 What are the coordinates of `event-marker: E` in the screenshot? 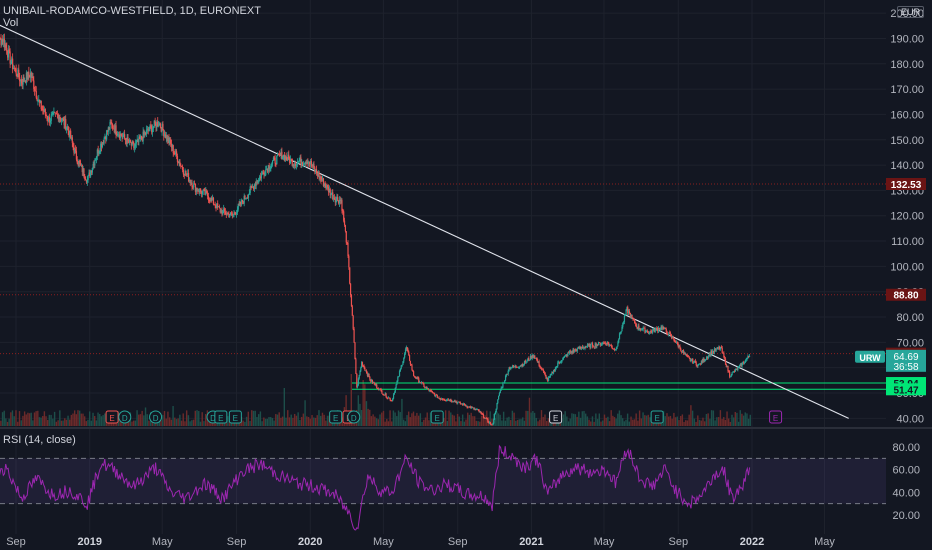 It's located at (112, 417).